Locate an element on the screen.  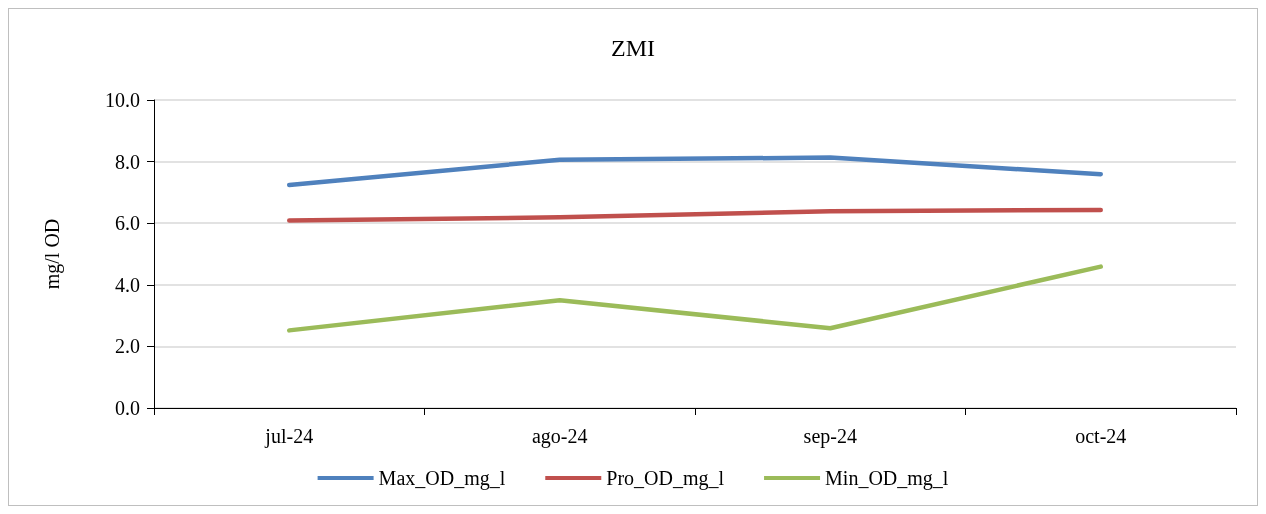
y-tick-label: 6.0 is located at coordinates (127, 223).